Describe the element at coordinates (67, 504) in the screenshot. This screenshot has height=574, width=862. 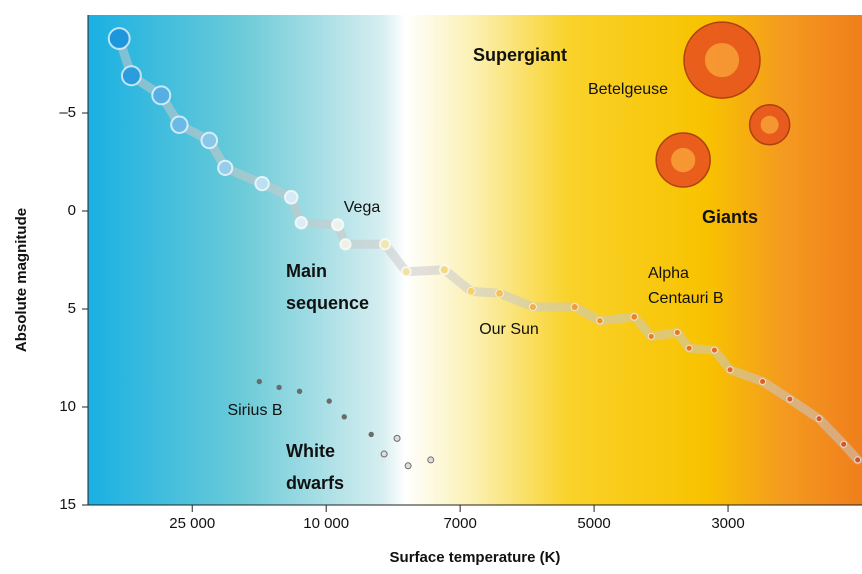
I see `y-tick-label: 15` at that location.